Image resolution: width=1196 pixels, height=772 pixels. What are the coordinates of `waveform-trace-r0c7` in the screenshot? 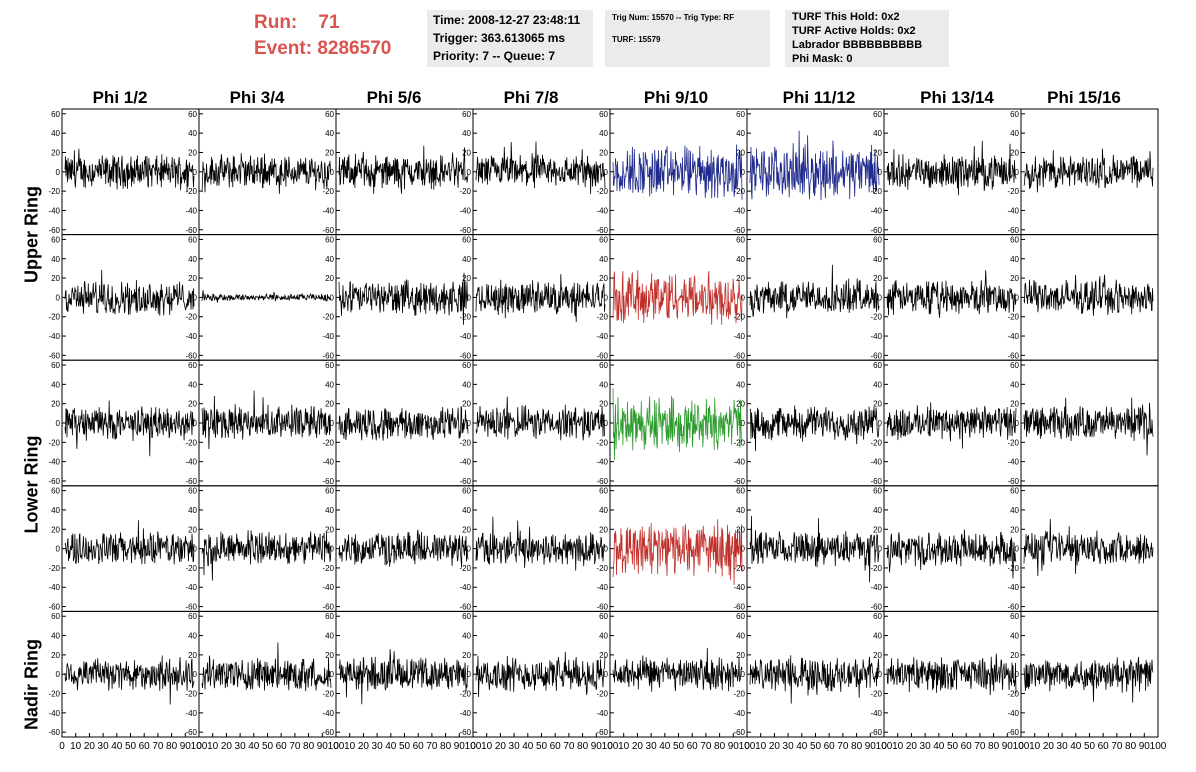 It's located at (1088, 170).